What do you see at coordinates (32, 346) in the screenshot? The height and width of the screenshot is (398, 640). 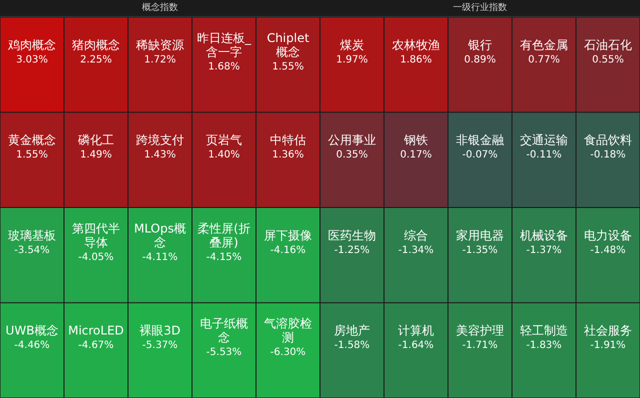 I see `data-label: -4.46%` at bounding box center [32, 346].